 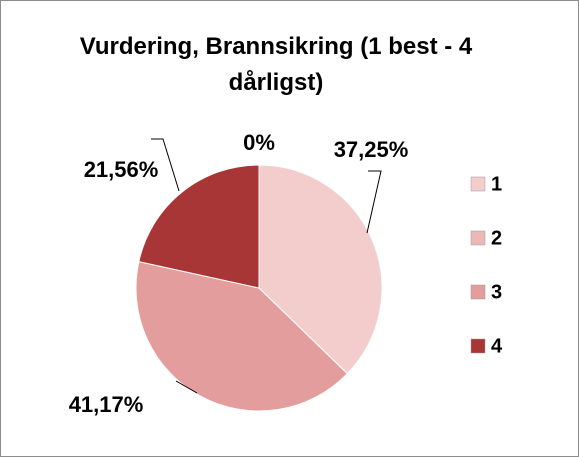 I want to click on legend-label: 4, so click(x=497, y=346).